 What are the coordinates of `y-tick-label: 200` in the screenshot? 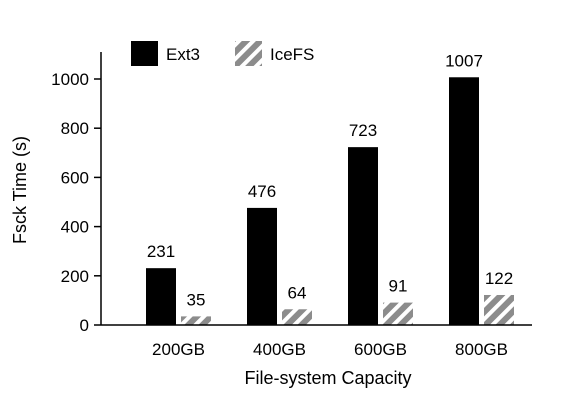 It's located at (75, 276).